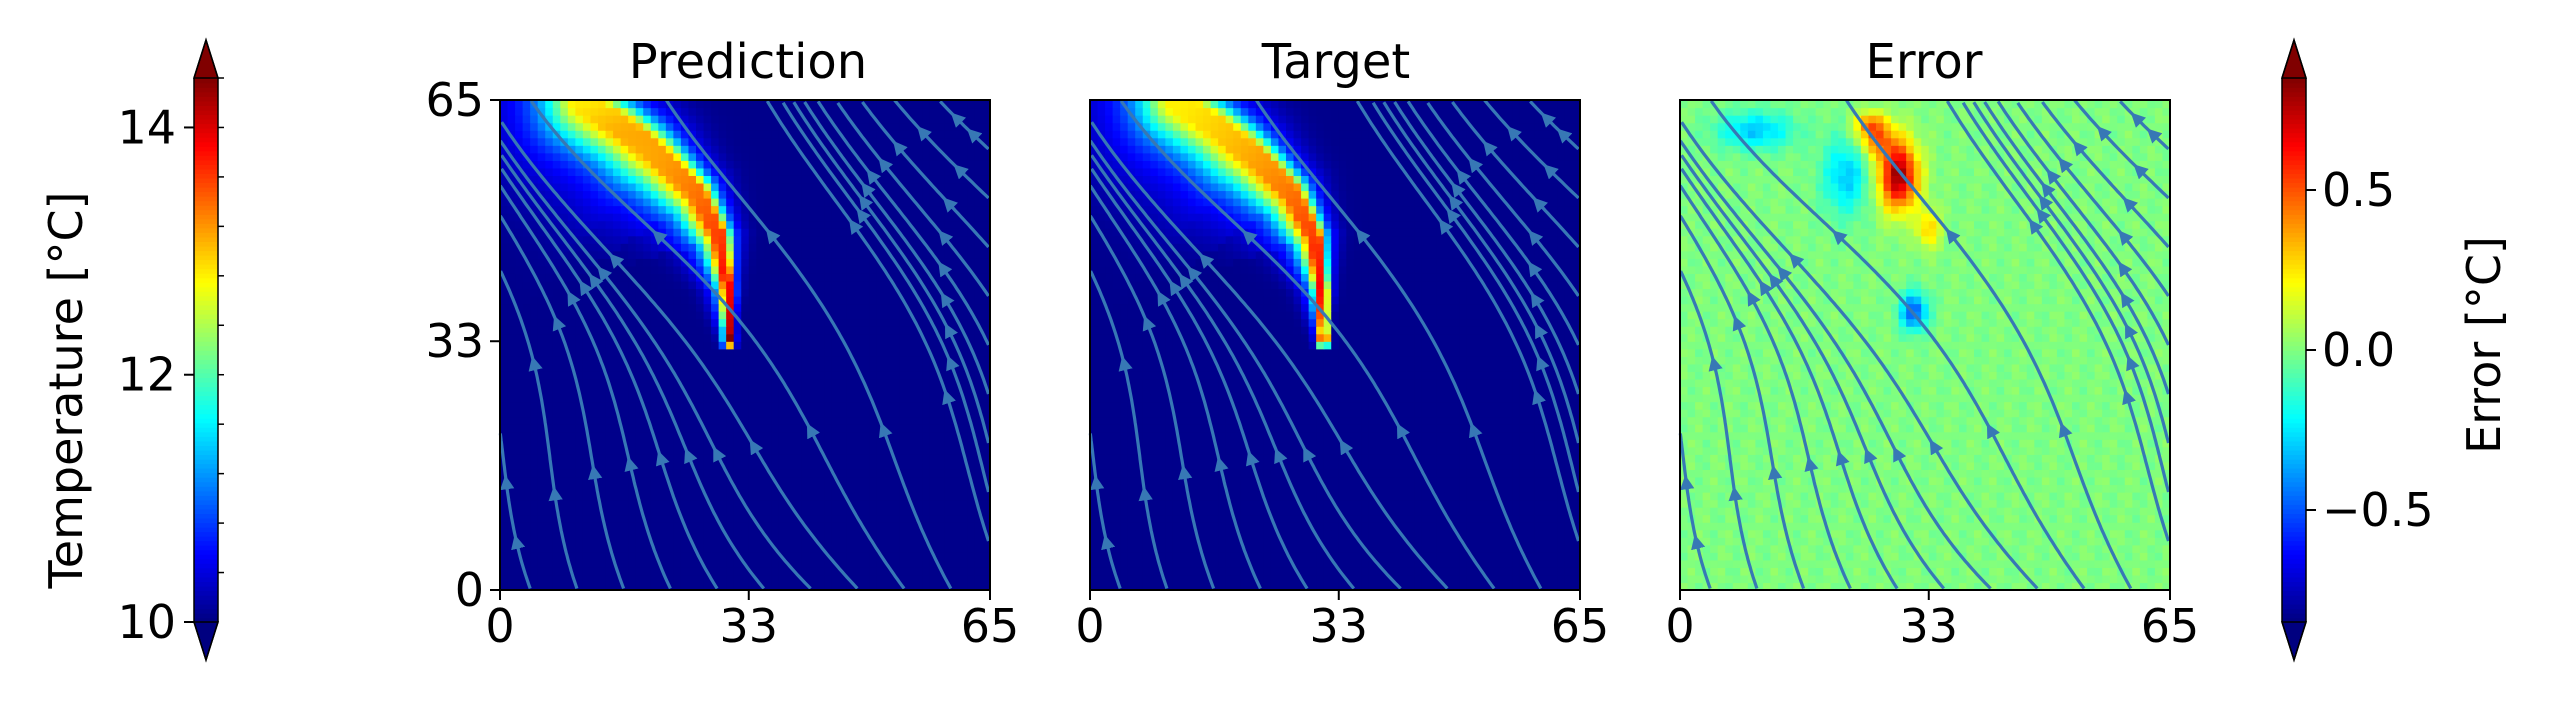 Image resolution: width=2561 pixels, height=703 pixels. I want to click on x-tick-label: 0, so click(1679, 626).